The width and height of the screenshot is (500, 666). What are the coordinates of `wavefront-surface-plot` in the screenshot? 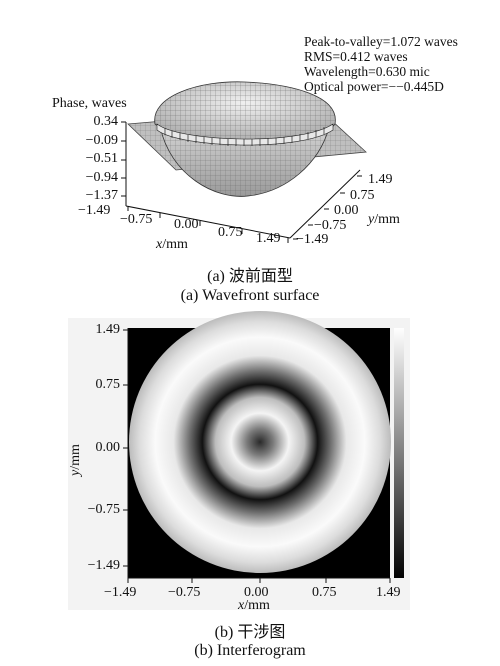 It's located at (244, 162).